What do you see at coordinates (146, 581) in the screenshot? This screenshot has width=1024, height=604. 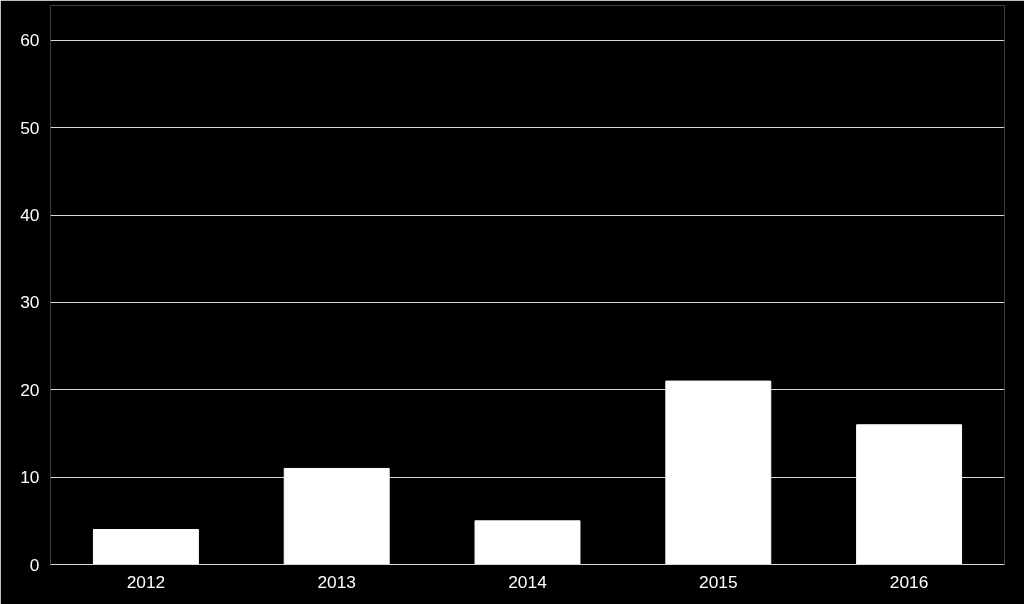 I see `x-tick-label: 2012` at bounding box center [146, 581].